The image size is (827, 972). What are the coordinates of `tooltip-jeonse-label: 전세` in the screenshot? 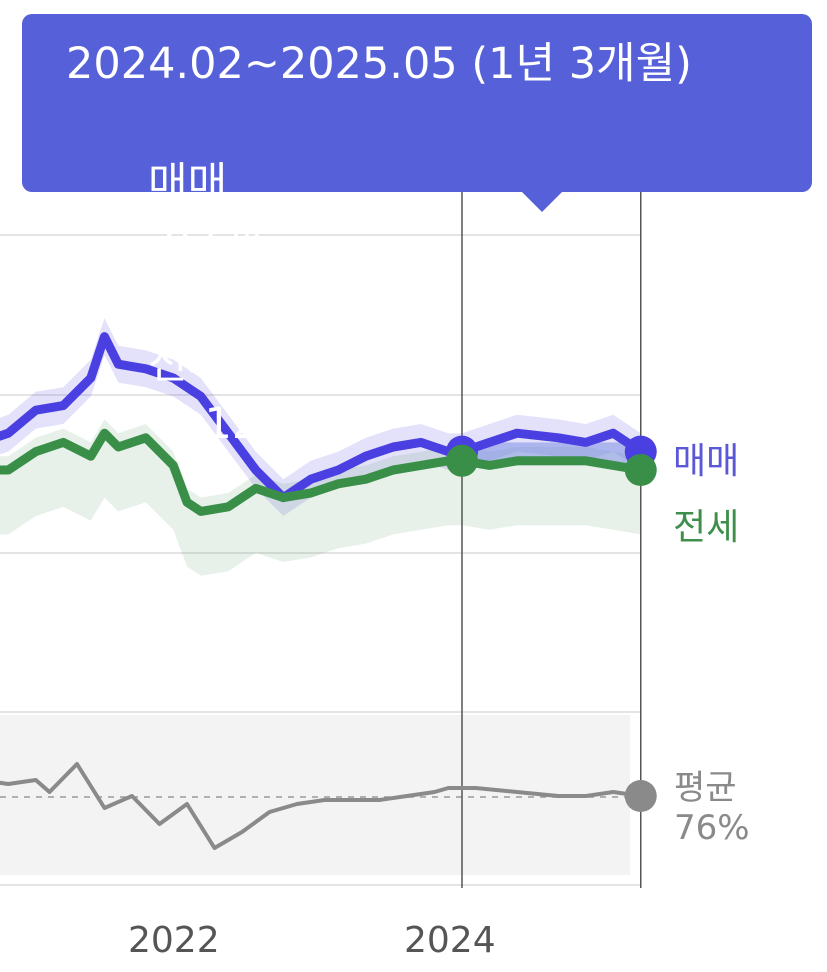 It's located at (188, 364).